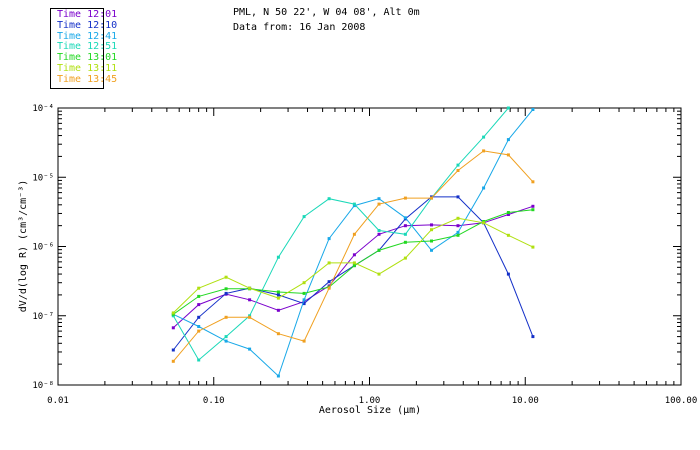 This screenshot has width=700, height=450. Describe the element at coordinates (43, 178) in the screenshot. I see `y-tick-label: 10⁻⁵` at that location.